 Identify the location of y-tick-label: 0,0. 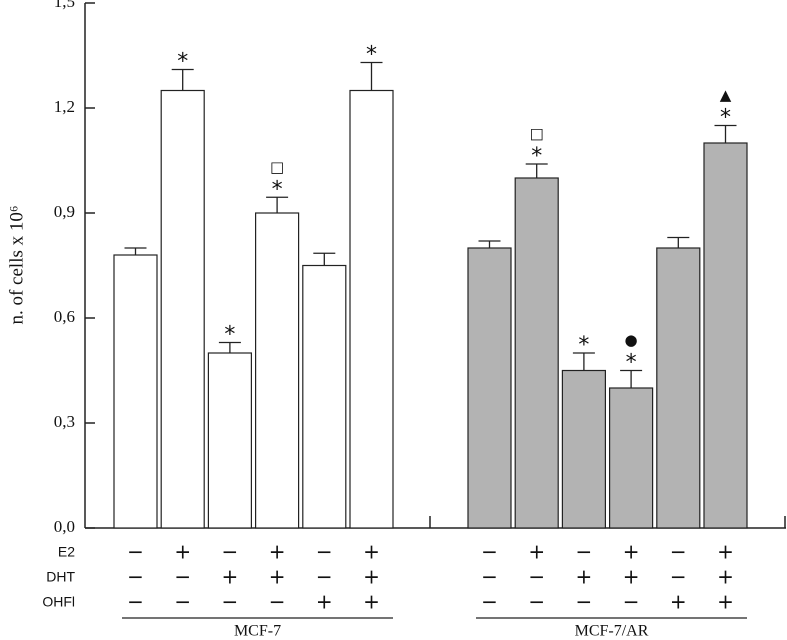
(64, 526).